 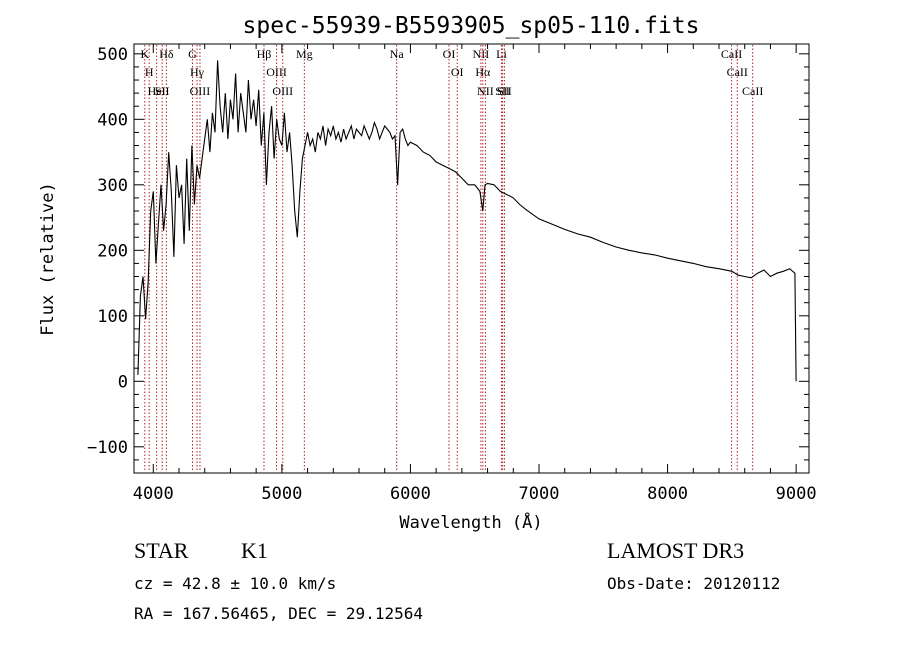 What do you see at coordinates (501, 54) in the screenshot?
I see `line-label-li: Li` at bounding box center [501, 54].